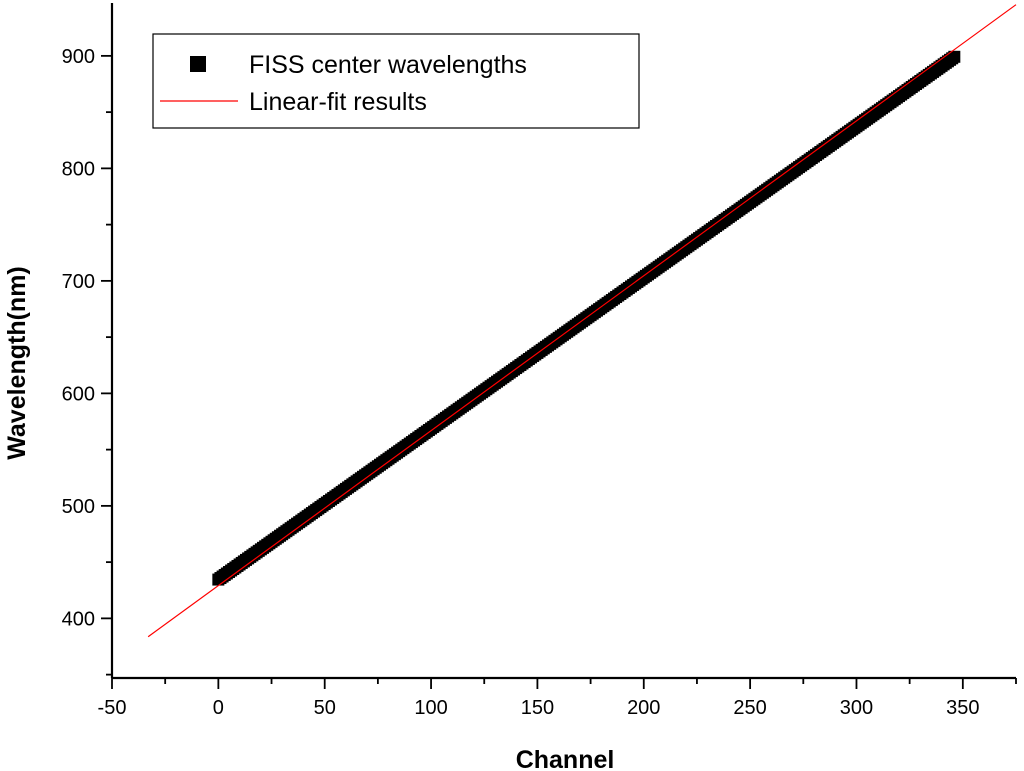  Describe the element at coordinates (78, 394) in the screenshot. I see `y-tick-label: 600` at that location.